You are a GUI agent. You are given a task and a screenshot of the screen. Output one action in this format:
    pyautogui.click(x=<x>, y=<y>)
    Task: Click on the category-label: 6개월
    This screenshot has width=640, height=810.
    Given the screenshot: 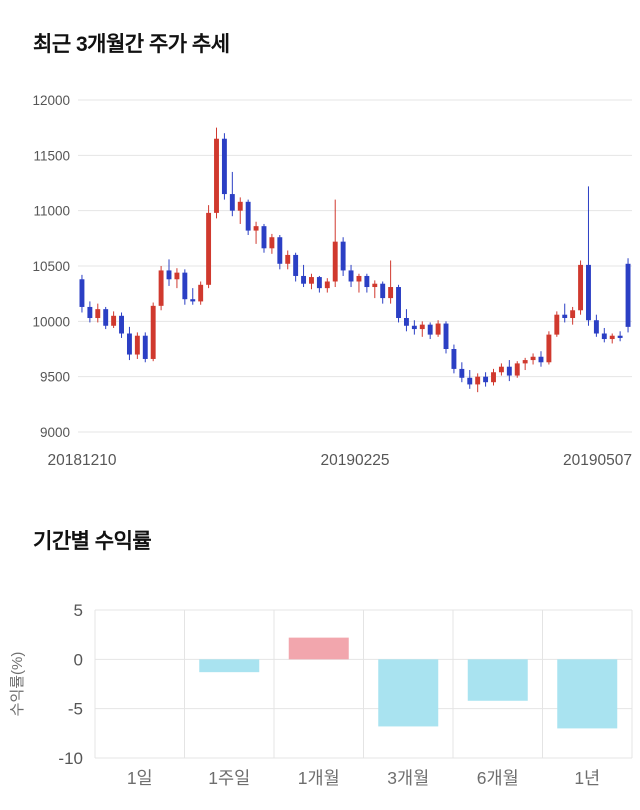 What is the action you would take?
    pyautogui.click(x=498, y=778)
    